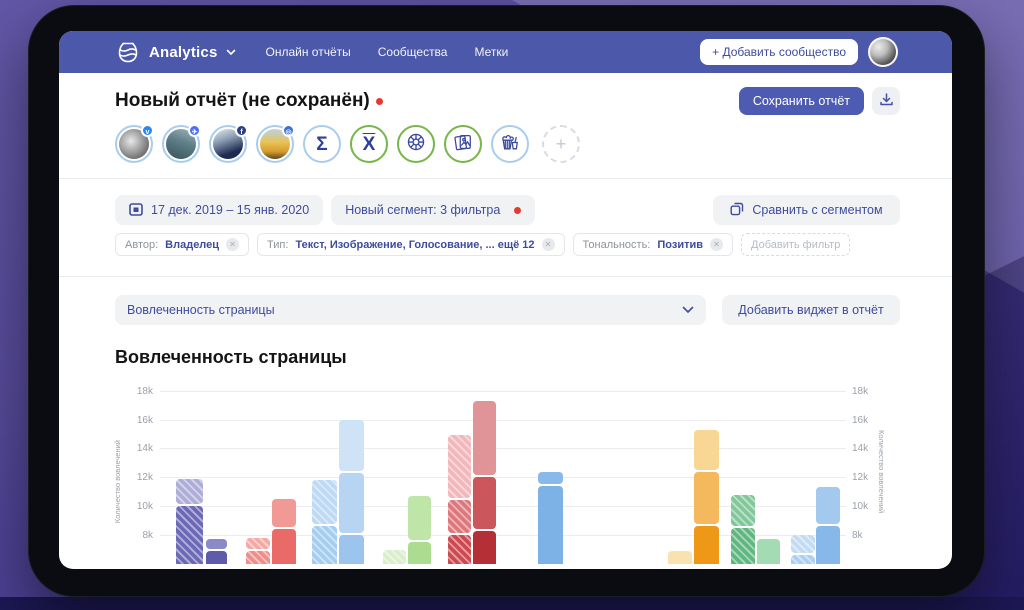 This screenshot has width=1024, height=610. Describe the element at coordinates (144, 391) in the screenshot. I see `y-tick-label: 18k` at that location.